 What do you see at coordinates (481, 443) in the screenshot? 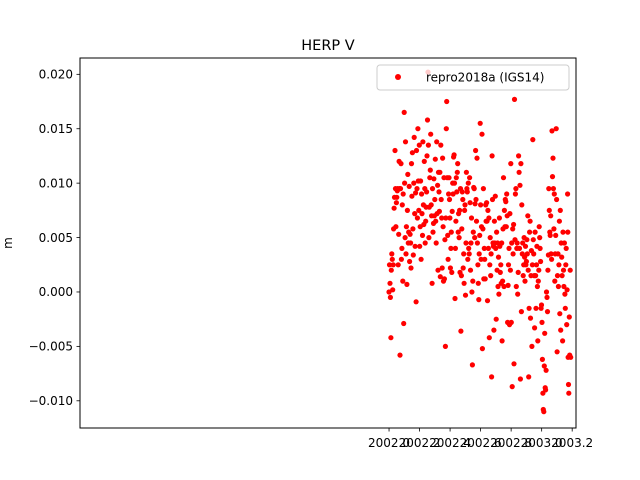
I see `x-tick-label: 2002.6` at bounding box center [481, 443].